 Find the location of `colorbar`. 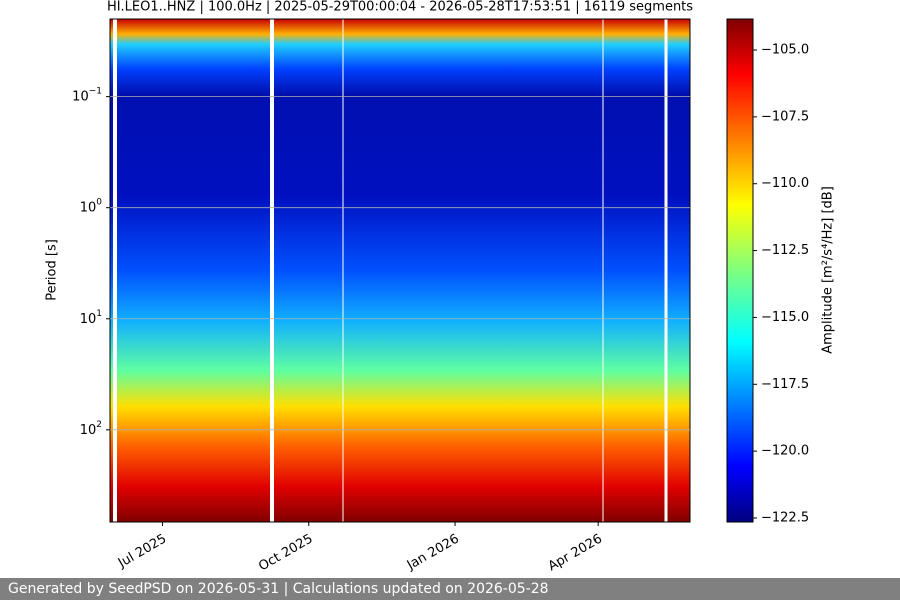

colorbar is located at coordinates (740, 270).